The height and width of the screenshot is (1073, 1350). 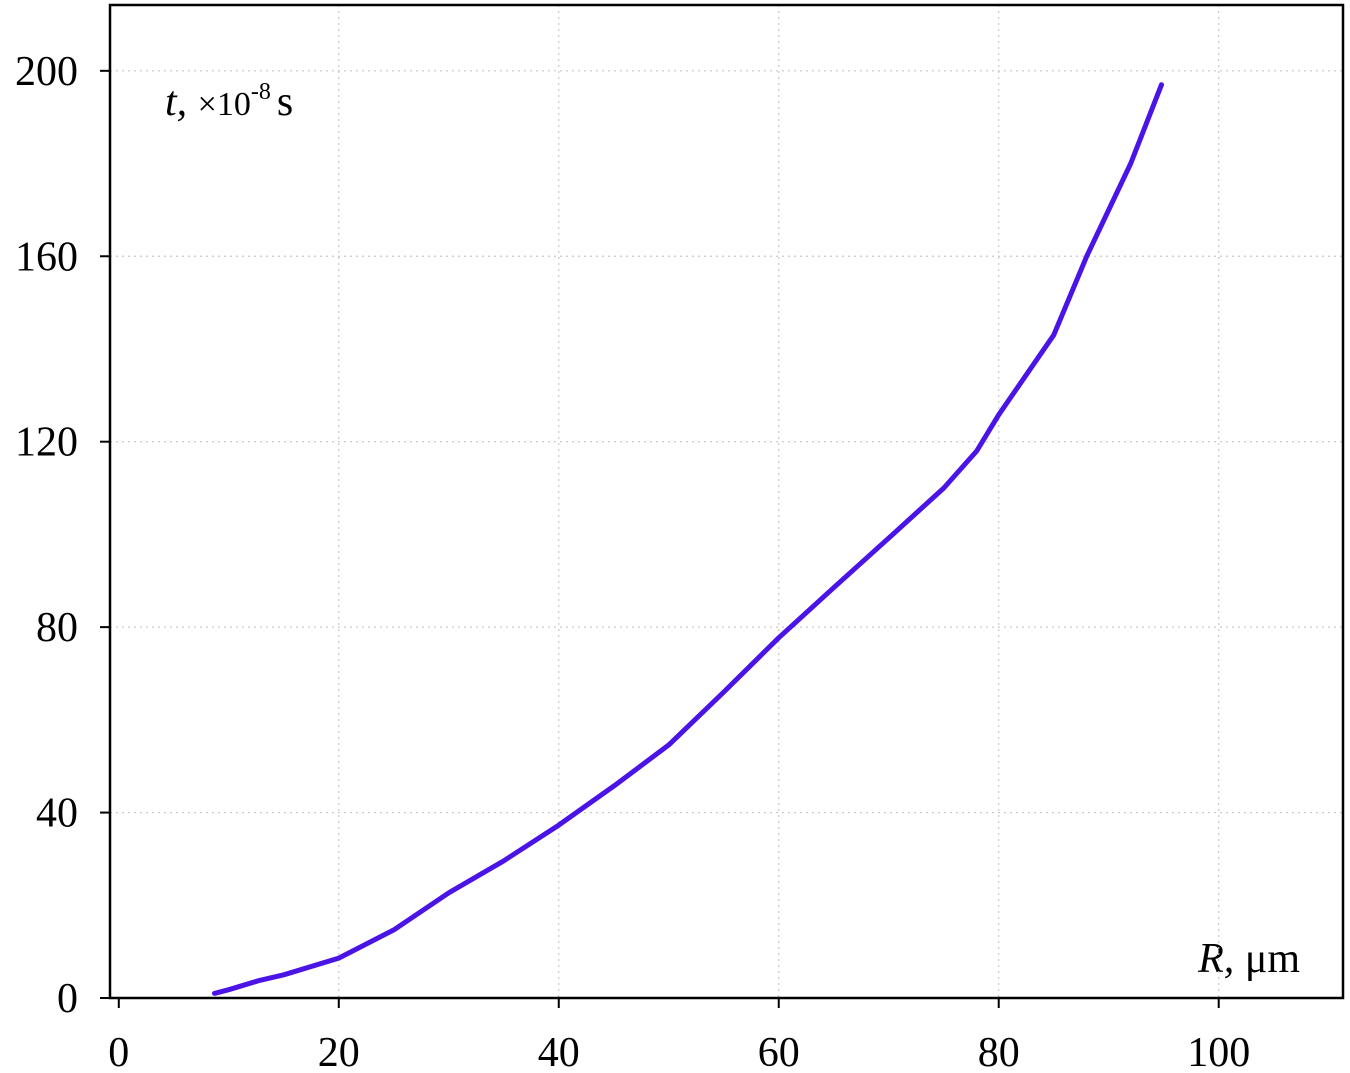 What do you see at coordinates (46, 72) in the screenshot?
I see `y-tick-label: 200` at bounding box center [46, 72].